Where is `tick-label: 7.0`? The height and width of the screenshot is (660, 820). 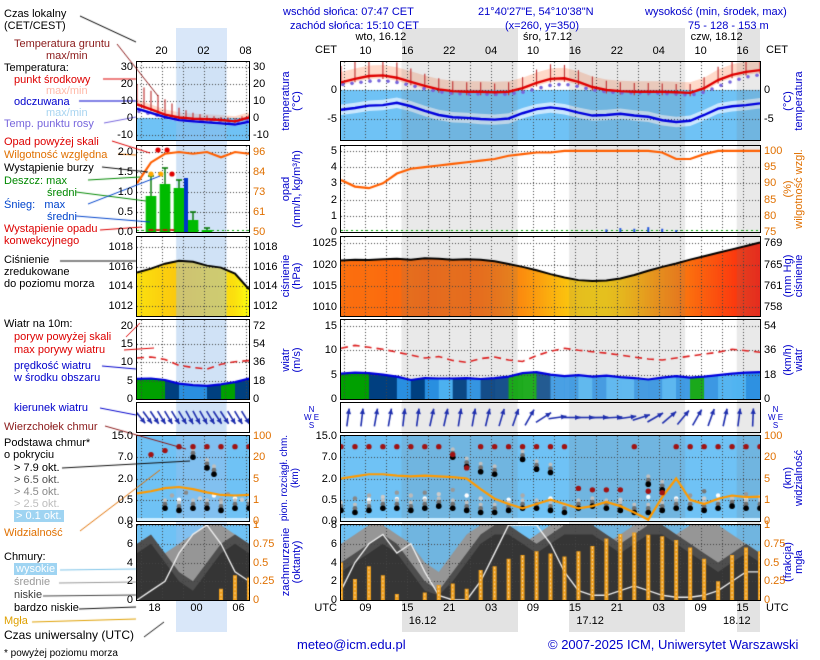
tick-label: 7.0 is located at coordinates (329, 457).